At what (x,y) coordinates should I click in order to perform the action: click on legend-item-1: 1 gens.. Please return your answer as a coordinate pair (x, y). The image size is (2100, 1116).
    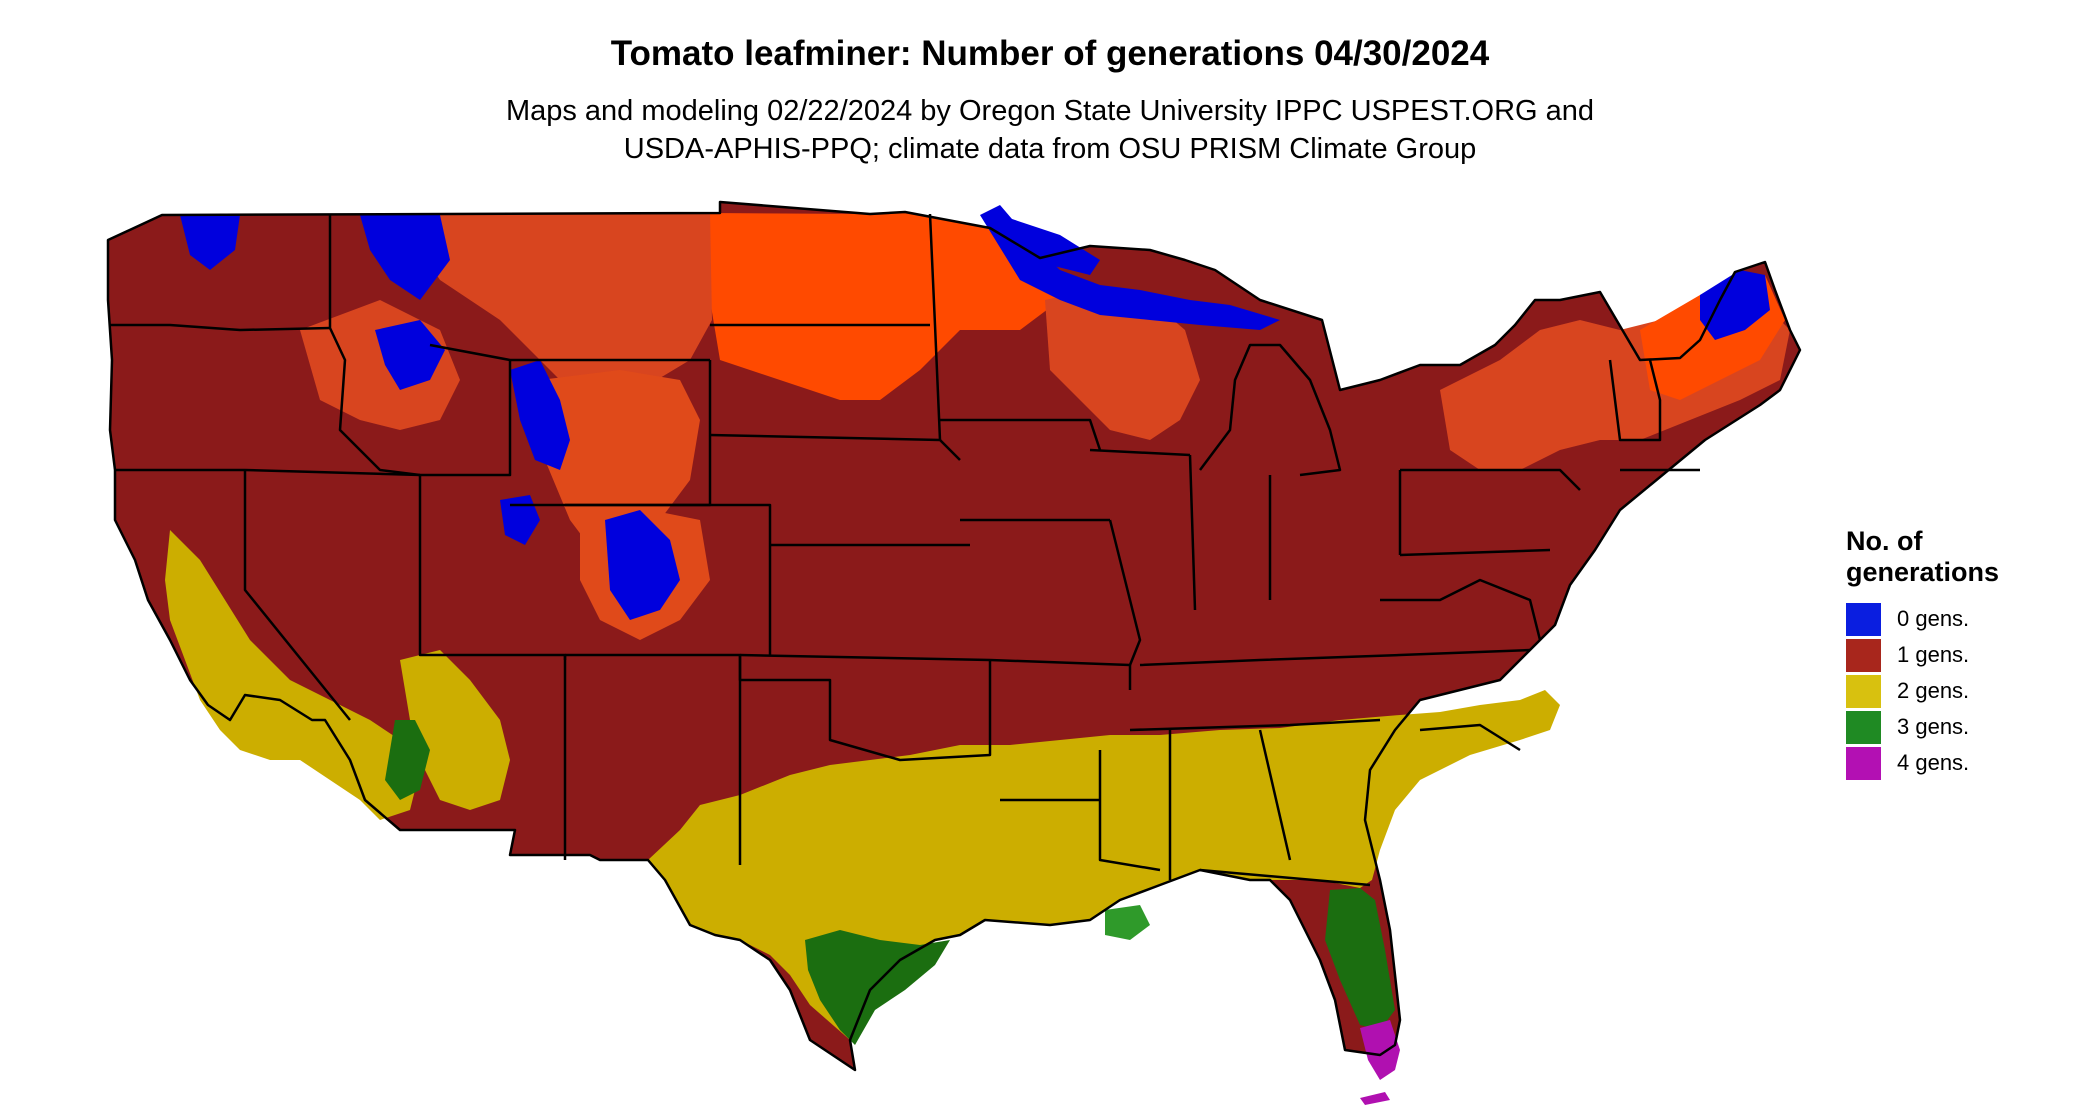
    Looking at the image, I should click on (1961, 655).